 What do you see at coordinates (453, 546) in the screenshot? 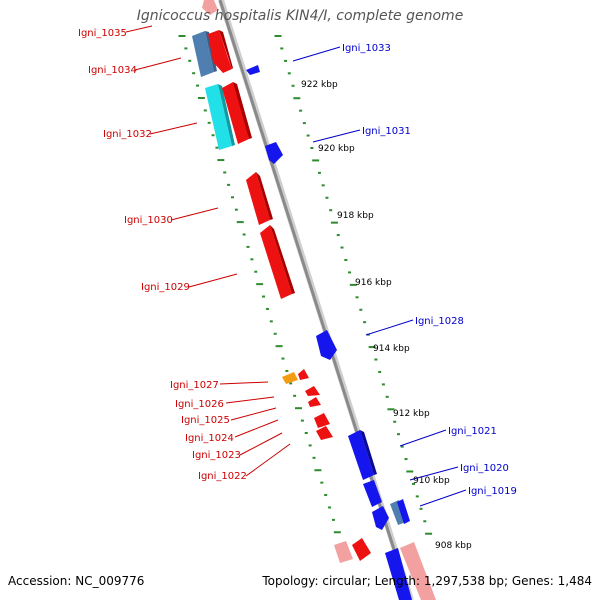
I see `scale-label: 908 kbp` at bounding box center [453, 546].